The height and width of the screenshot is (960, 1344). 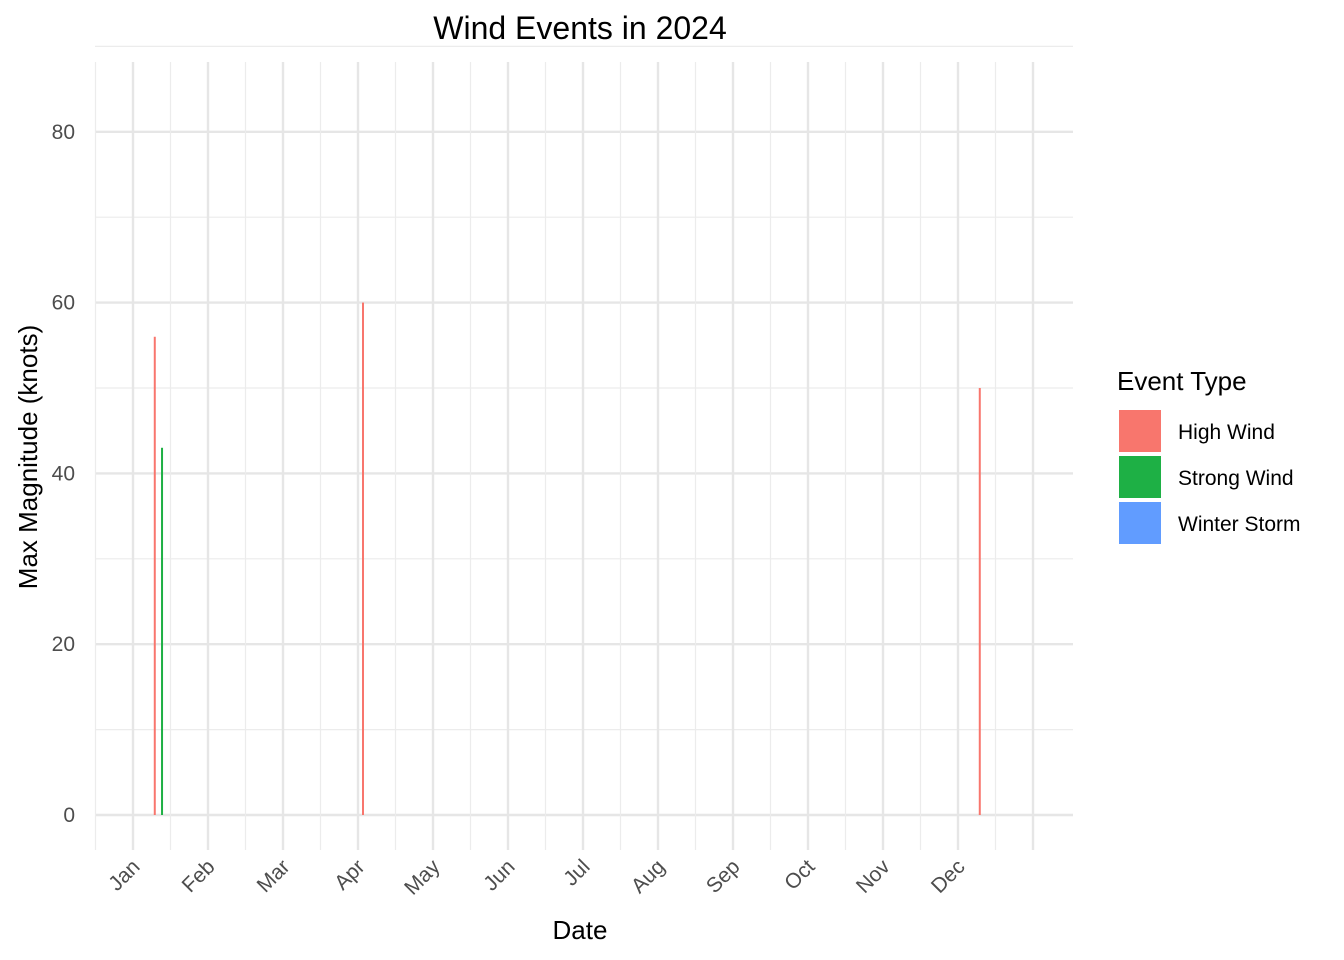 I want to click on legend-item: Winter Storm, so click(x=1210, y=523).